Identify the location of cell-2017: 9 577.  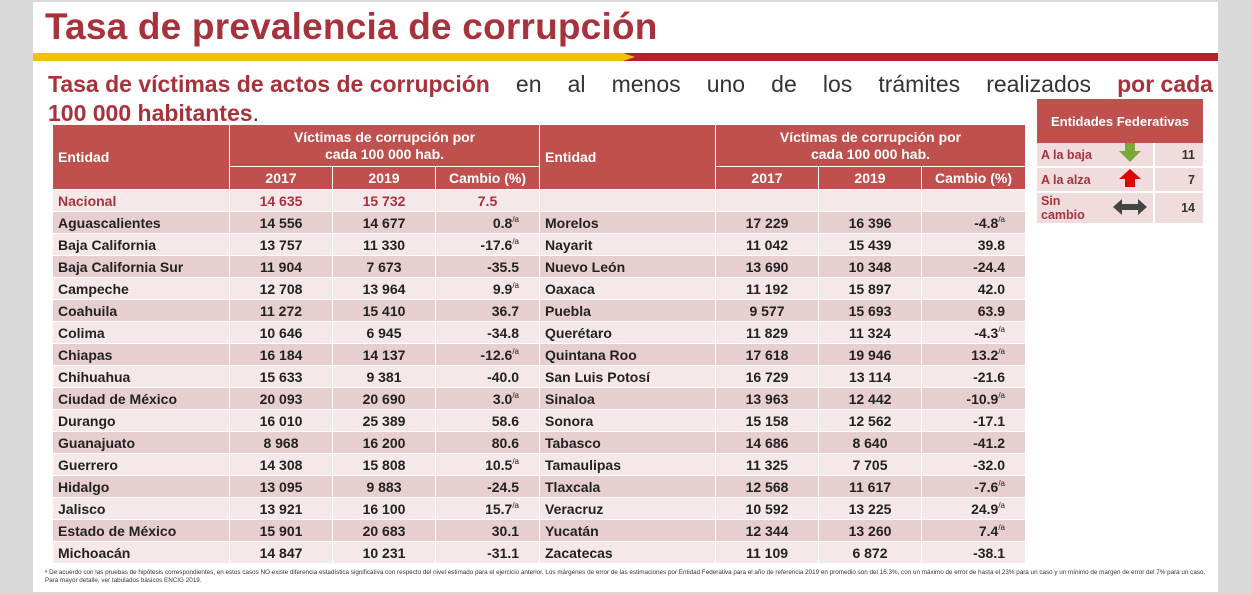
(767, 311).